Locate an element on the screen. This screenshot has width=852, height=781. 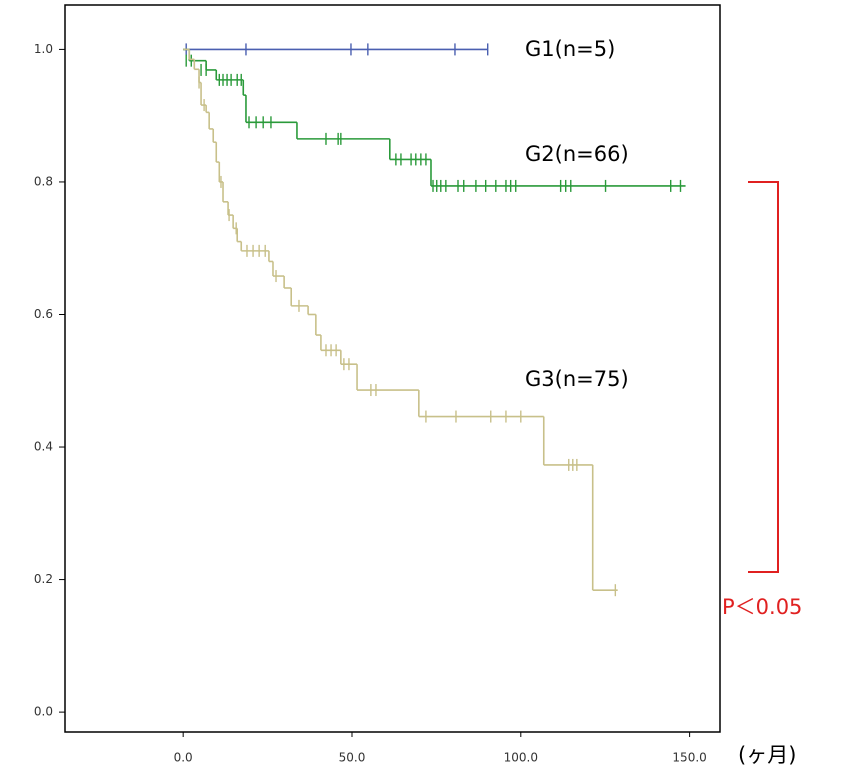
significance-bracket is located at coordinates (763, 377).